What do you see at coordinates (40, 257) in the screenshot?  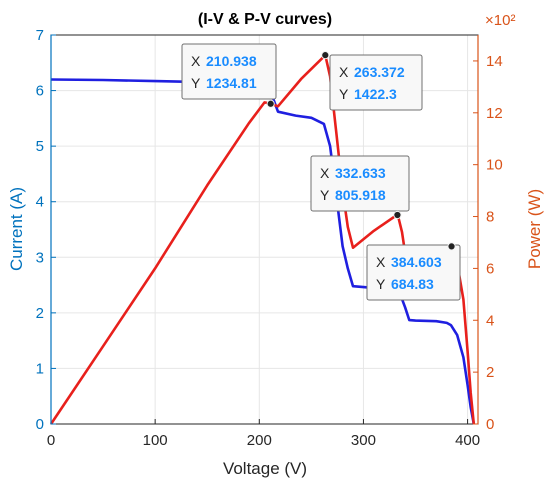 I see `y-left-tick-label: 3` at bounding box center [40, 257].